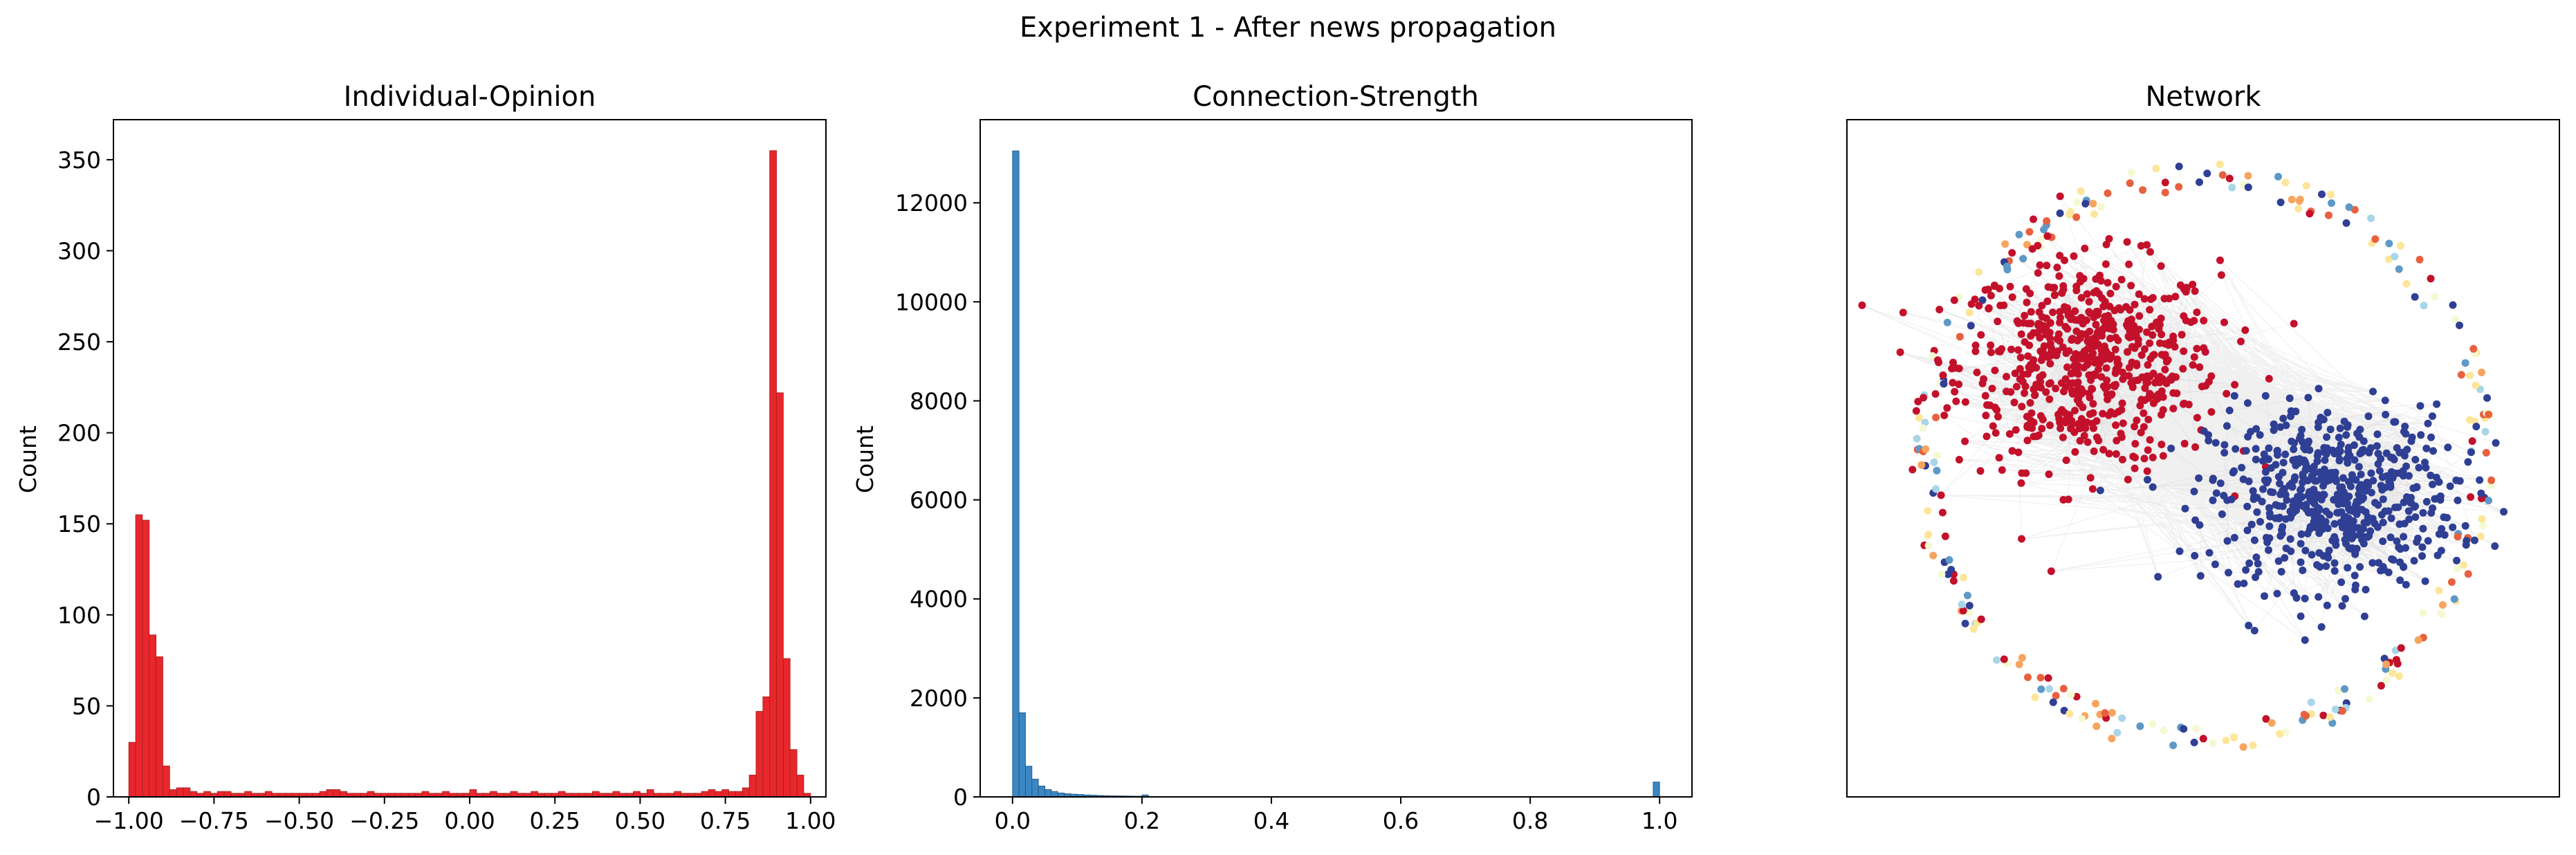 This screenshot has height=855, width=2576. Describe the element at coordinates (86, 705) in the screenshot. I see `y-tick-label: 50` at that location.